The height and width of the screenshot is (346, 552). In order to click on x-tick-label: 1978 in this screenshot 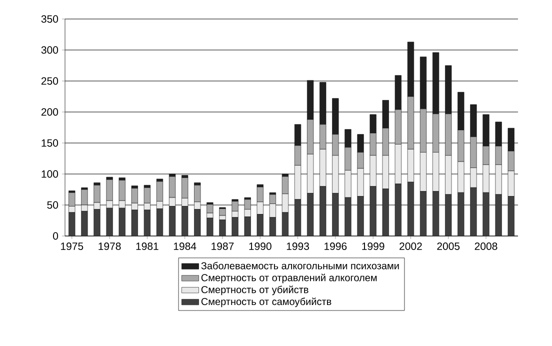, I will do `click(109, 246)`.